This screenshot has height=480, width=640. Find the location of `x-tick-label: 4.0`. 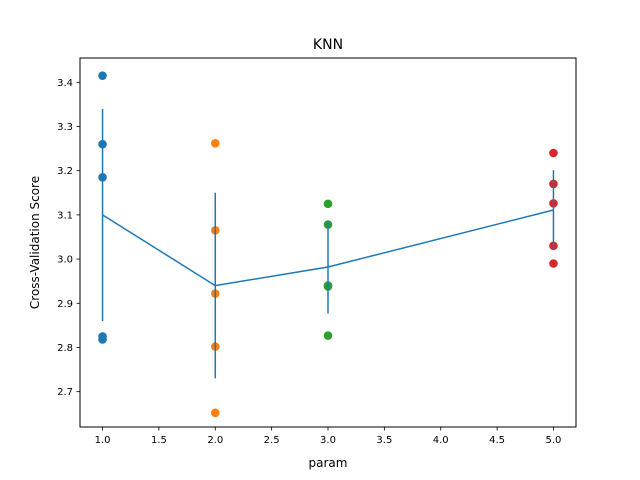

x-tick-label: 4.0 is located at coordinates (441, 440).